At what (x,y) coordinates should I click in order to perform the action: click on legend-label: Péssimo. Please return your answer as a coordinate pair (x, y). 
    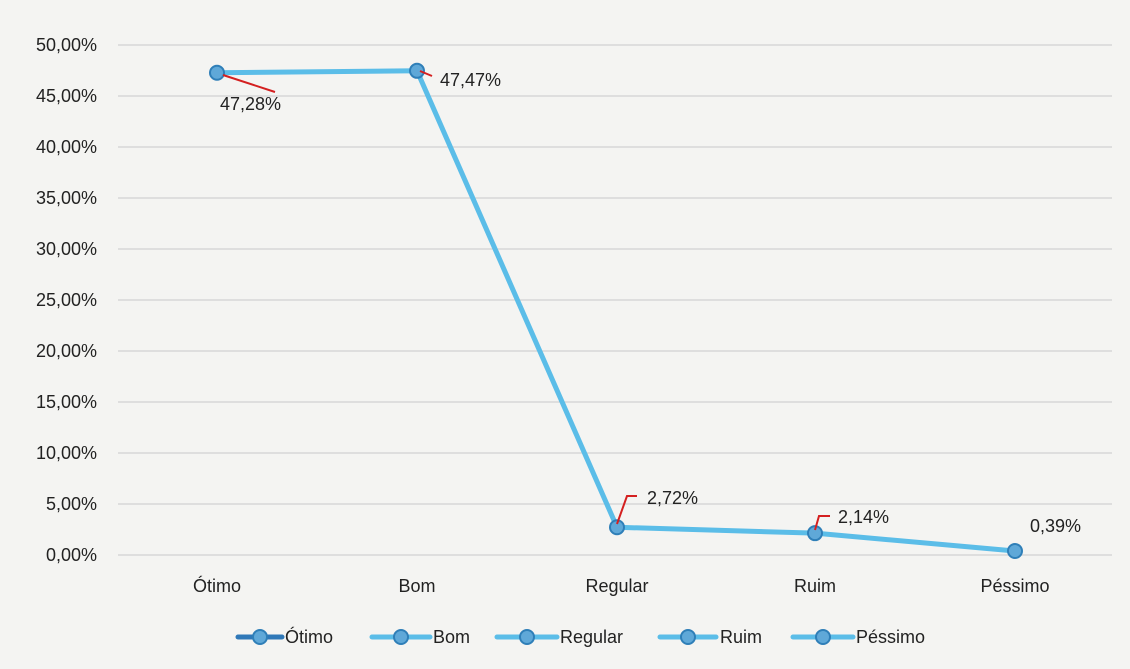
    Looking at the image, I should click on (890, 637).